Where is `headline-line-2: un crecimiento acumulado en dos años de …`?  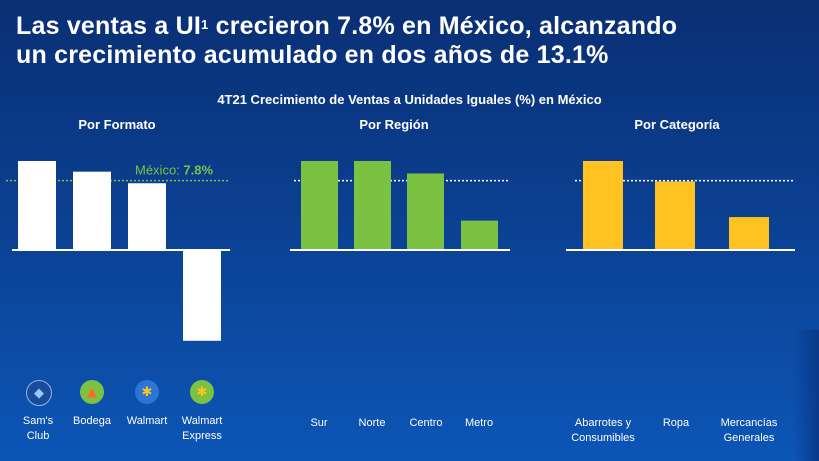
headline-line-2: un crecimiento acumulado en dos años de … is located at coordinates (312, 55).